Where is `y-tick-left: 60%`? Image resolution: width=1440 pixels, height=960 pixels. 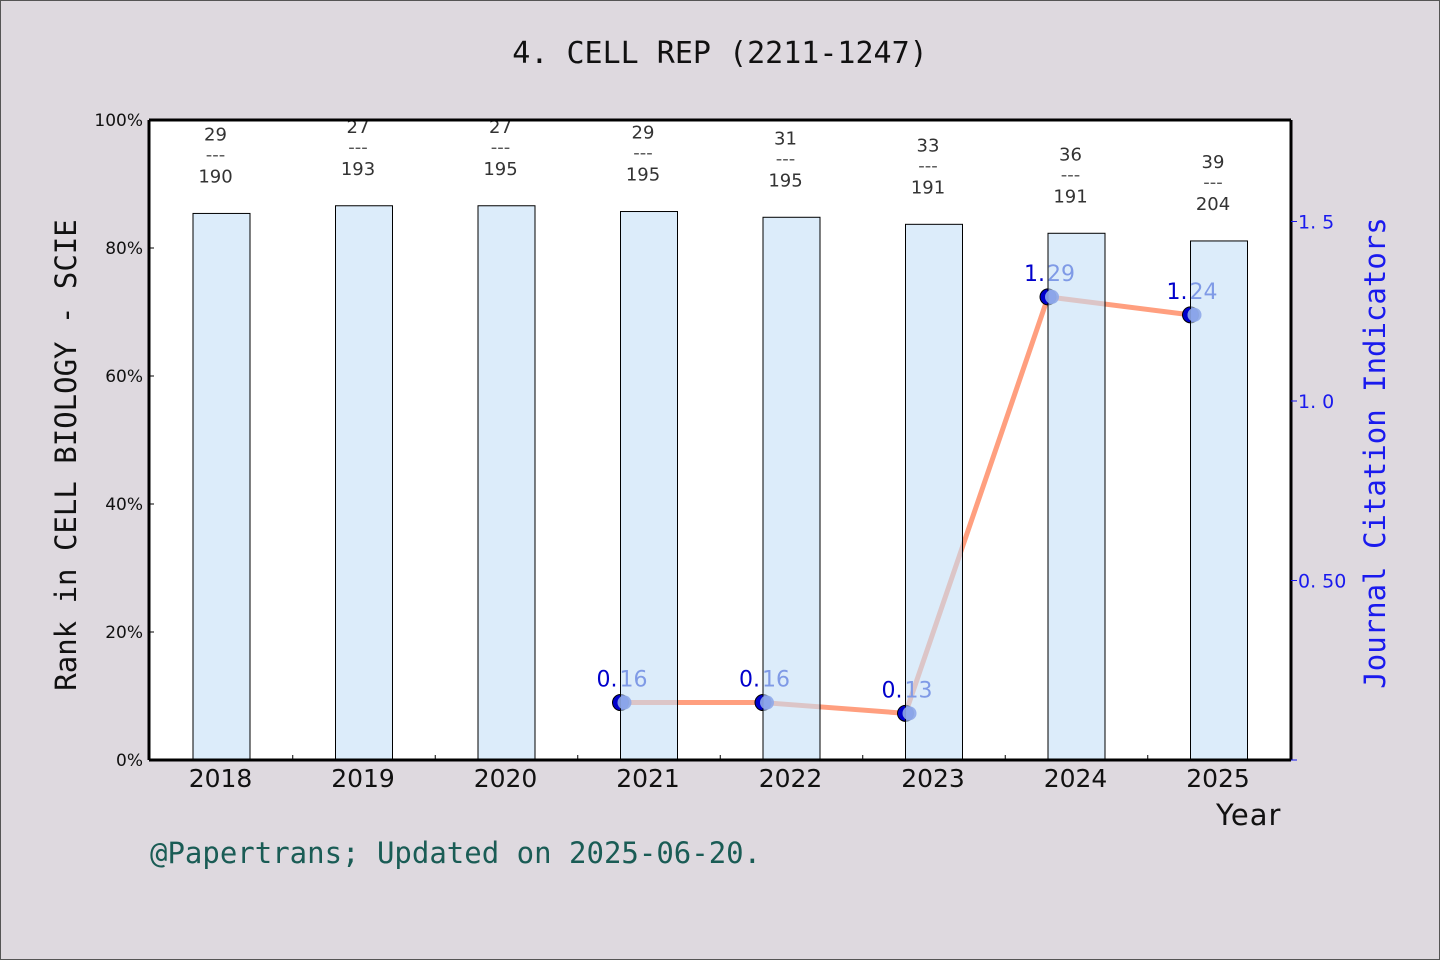 y-tick-left: 60% is located at coordinates (124, 377).